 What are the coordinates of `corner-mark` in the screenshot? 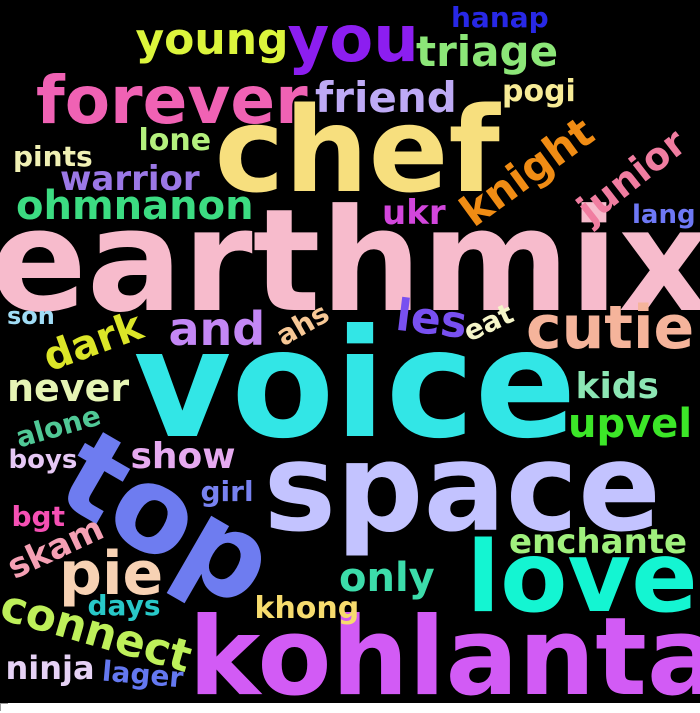 It's located at (4, 707).